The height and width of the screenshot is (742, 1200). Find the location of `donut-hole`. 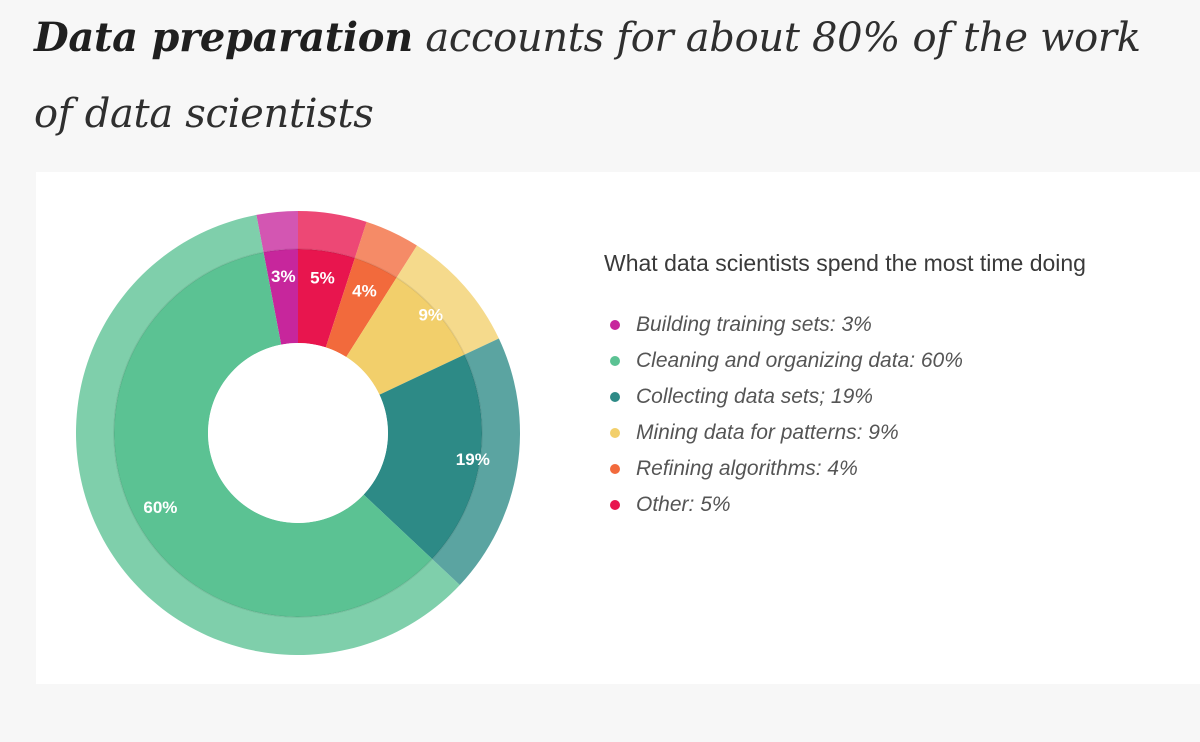

donut-hole is located at coordinates (298, 433).